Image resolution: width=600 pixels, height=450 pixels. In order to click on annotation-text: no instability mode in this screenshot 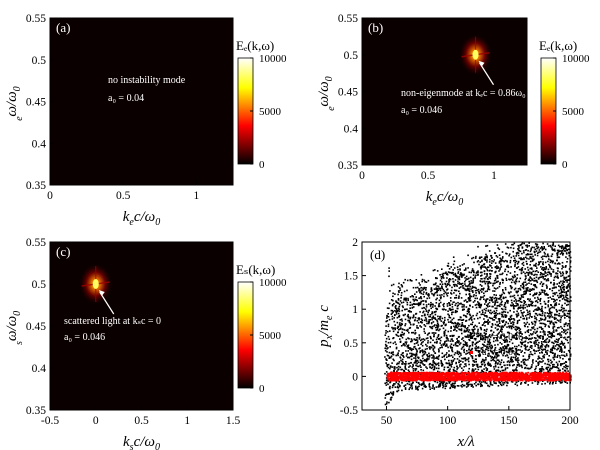, I will do `click(147, 80)`.